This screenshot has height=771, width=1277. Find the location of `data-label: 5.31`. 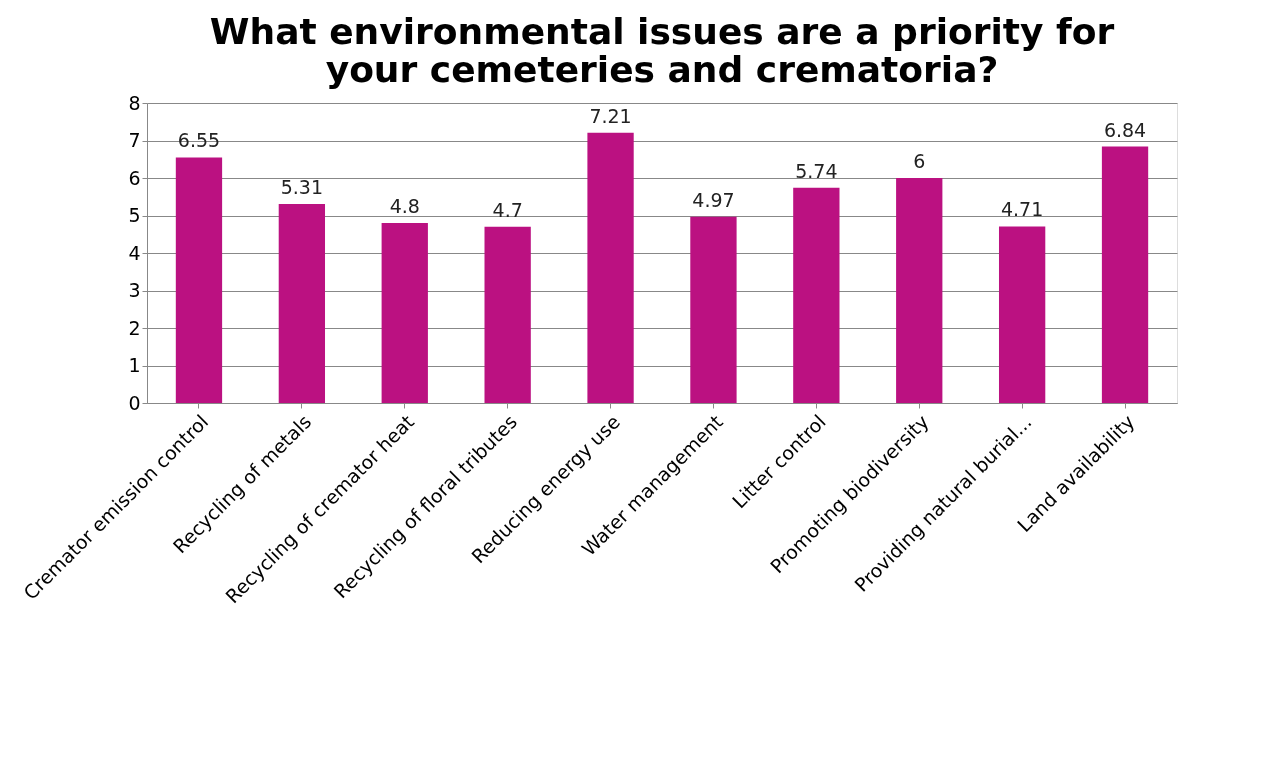

data-label: 5.31 is located at coordinates (302, 186).